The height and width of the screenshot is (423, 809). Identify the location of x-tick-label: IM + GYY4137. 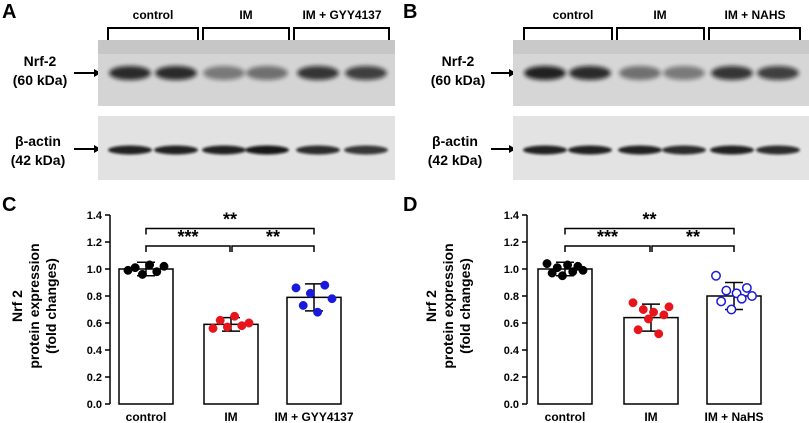
(313, 416).